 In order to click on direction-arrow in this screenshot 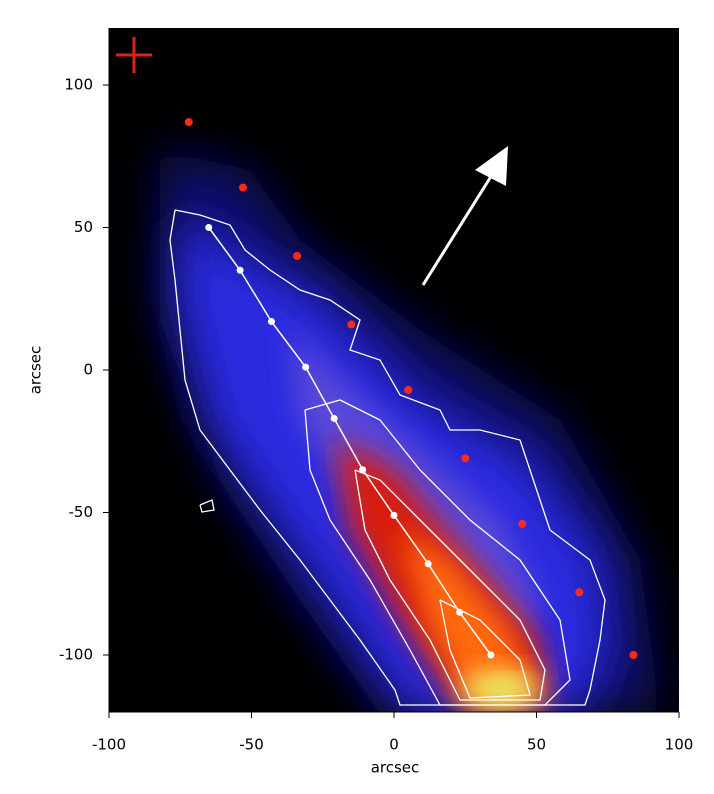, I will do `click(459, 227)`.